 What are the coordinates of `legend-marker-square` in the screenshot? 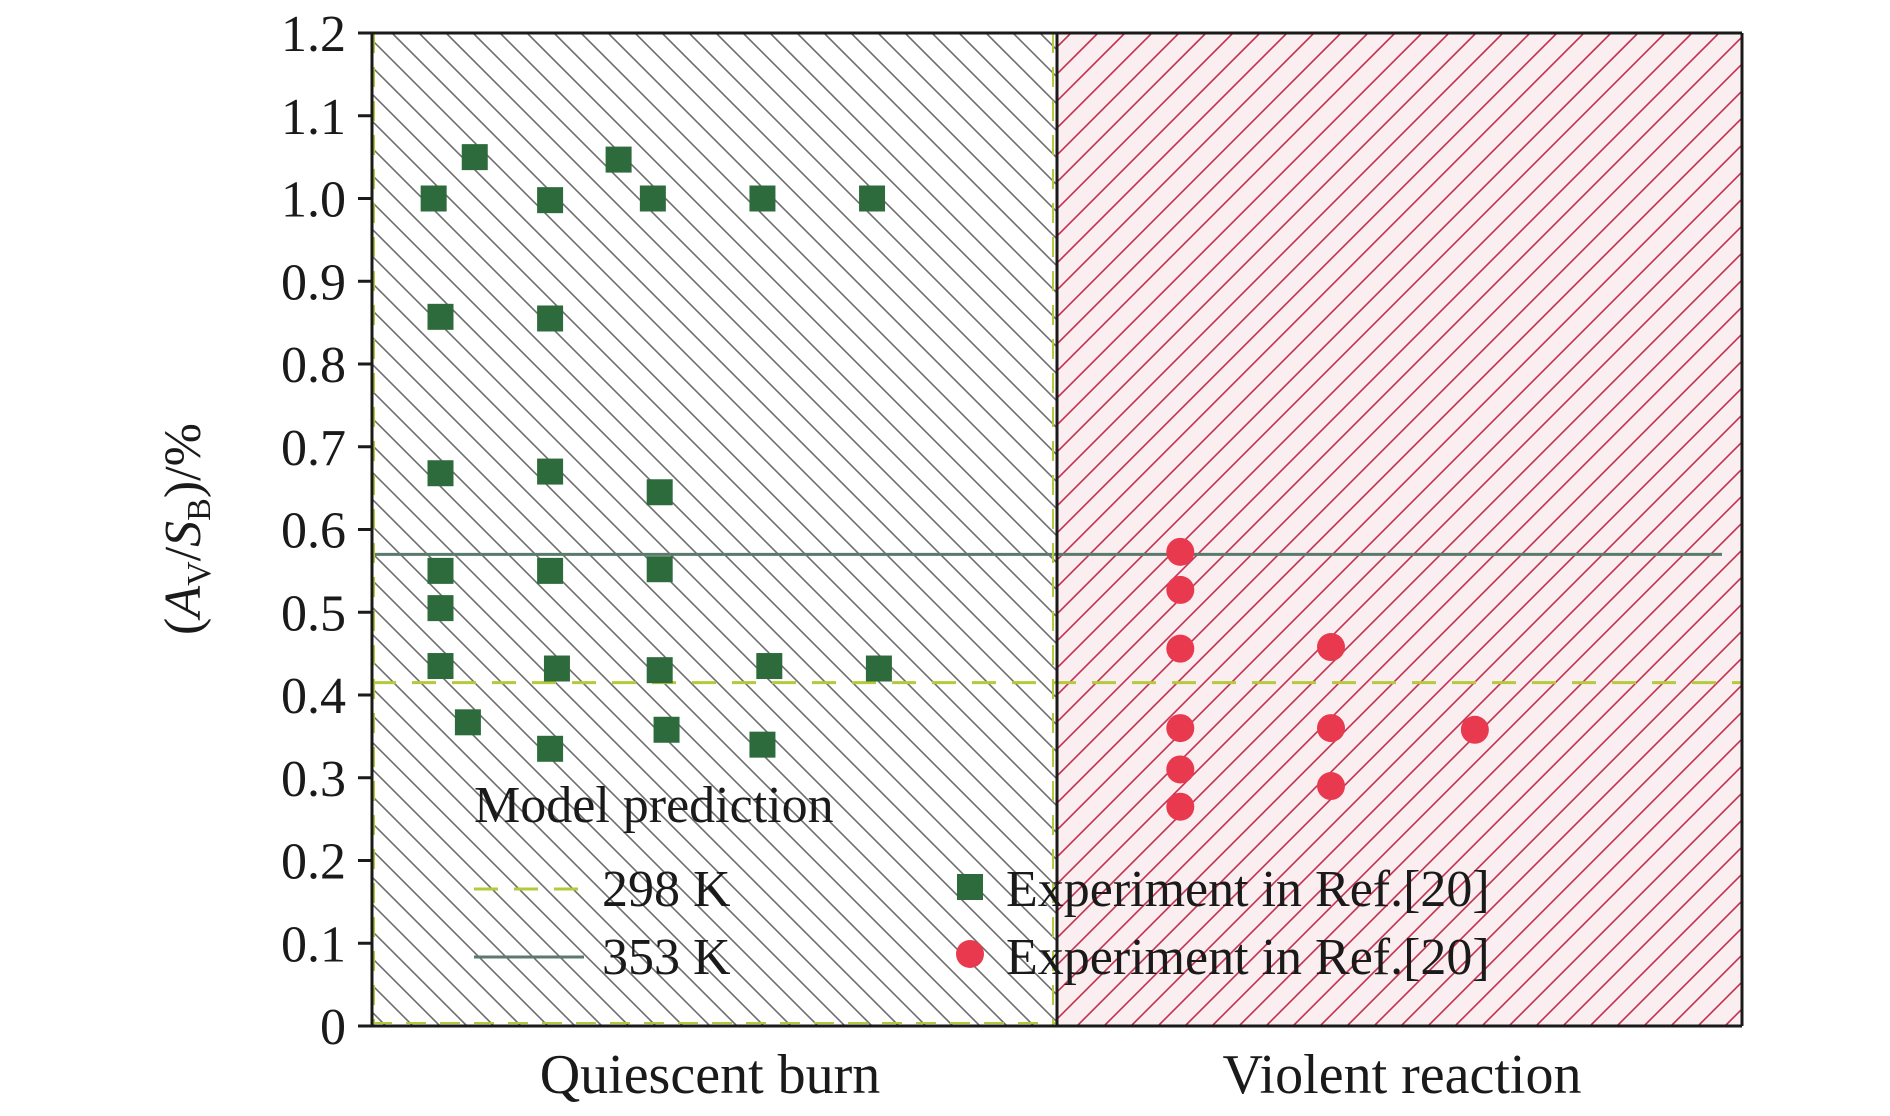 It's located at (970, 887).